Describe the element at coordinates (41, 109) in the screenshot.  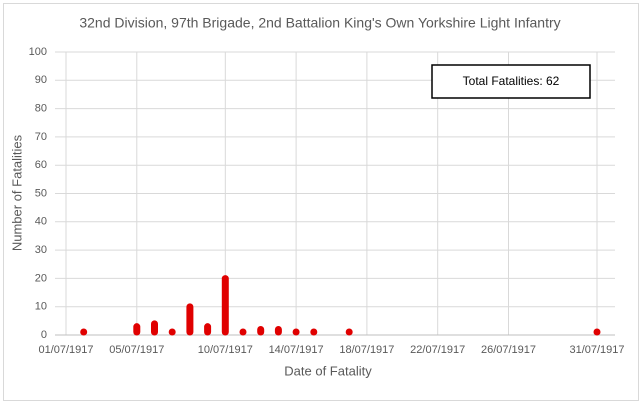
I see `y-tick-label: 80` at that location.